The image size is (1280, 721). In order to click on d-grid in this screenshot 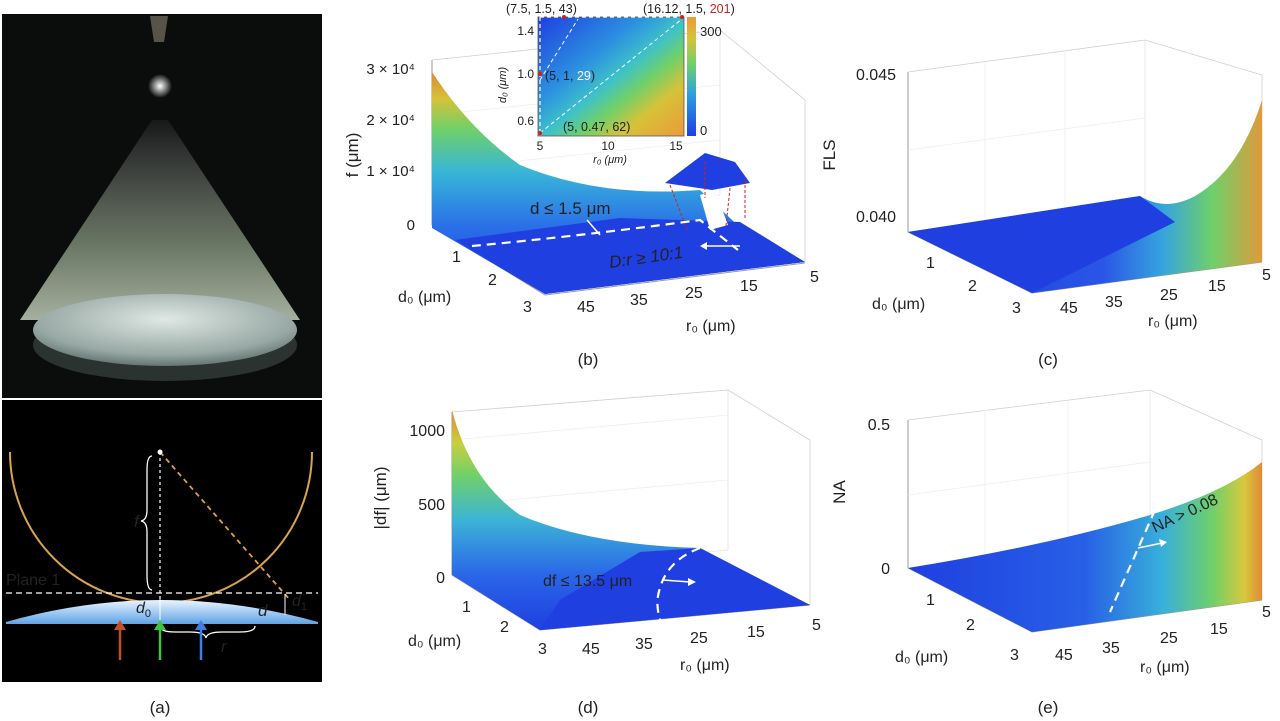, I will do `click(590, 427)`.